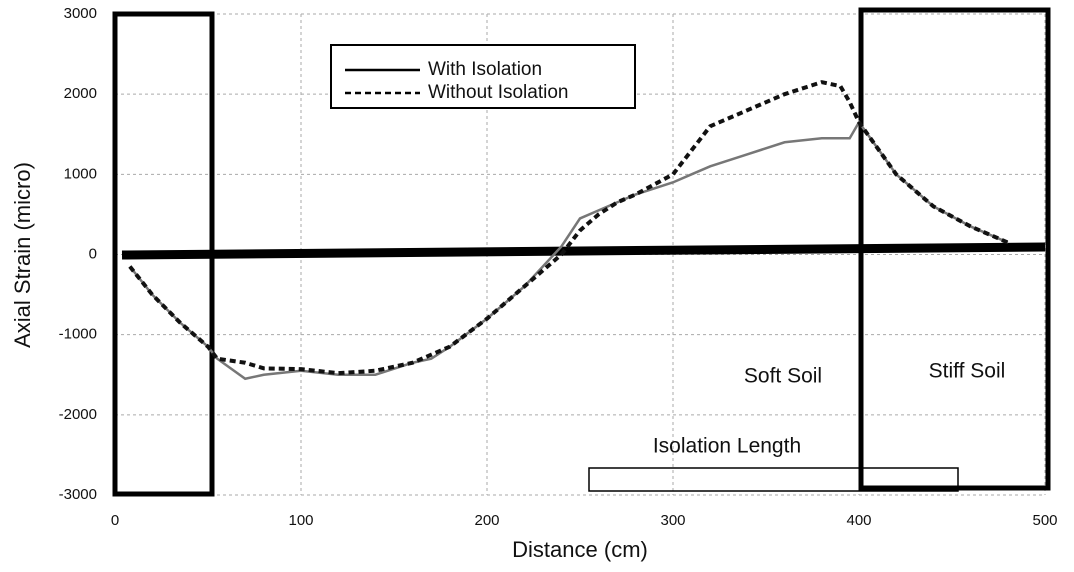  I want to click on annotation: Isolation Length, so click(727, 446).